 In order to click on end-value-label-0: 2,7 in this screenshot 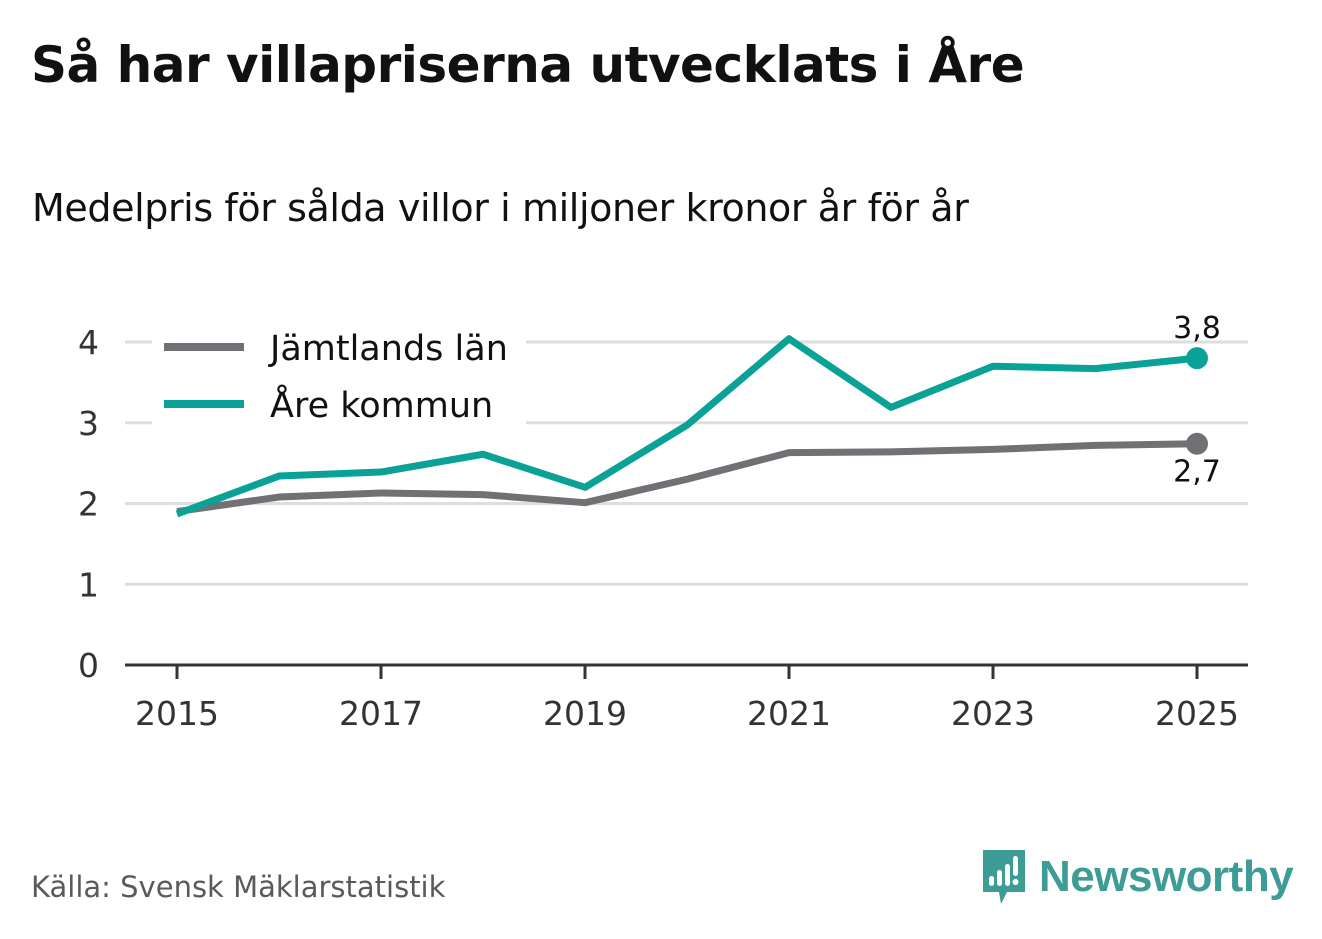, I will do `click(1197, 472)`.